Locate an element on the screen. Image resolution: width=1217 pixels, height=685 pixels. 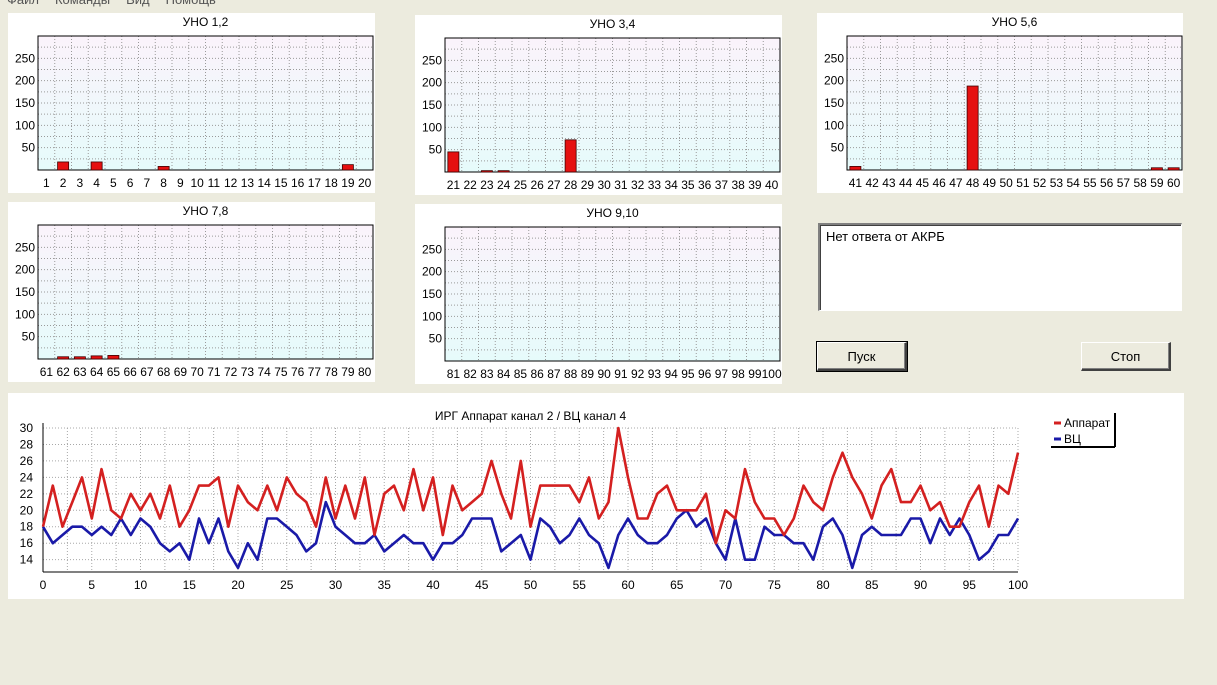
menu-bar: Файл Команды Вид Помощь is located at coordinates (112, 4).